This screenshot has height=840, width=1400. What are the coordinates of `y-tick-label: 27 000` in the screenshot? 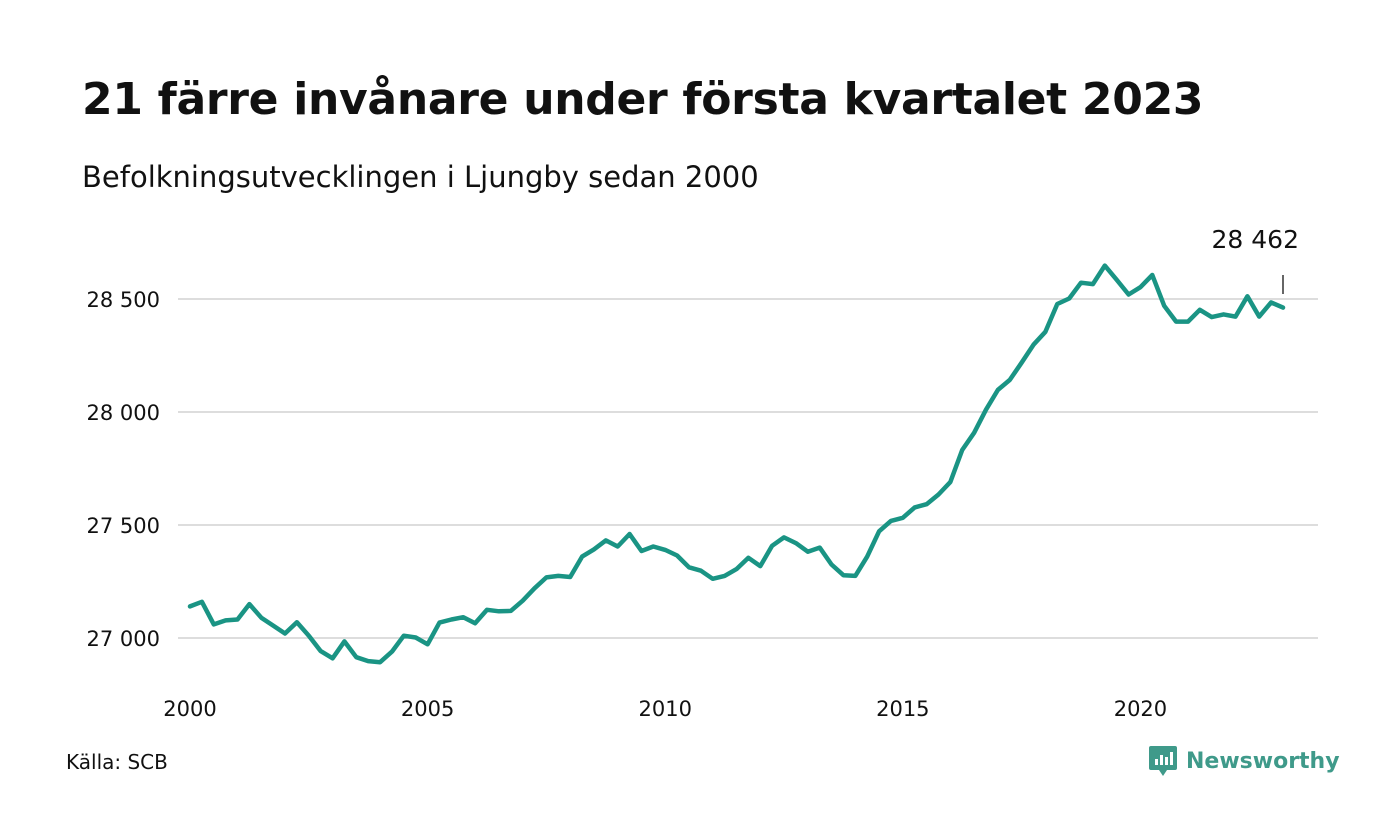 It's located at (123, 639).